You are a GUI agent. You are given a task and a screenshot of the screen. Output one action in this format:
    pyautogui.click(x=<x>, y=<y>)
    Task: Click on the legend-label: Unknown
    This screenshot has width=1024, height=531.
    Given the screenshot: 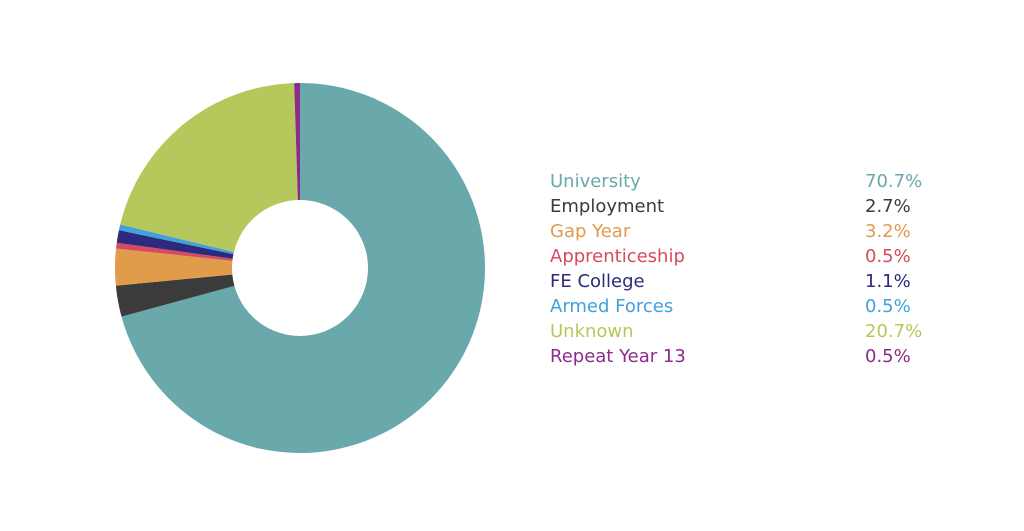 What is the action you would take?
    pyautogui.click(x=592, y=331)
    